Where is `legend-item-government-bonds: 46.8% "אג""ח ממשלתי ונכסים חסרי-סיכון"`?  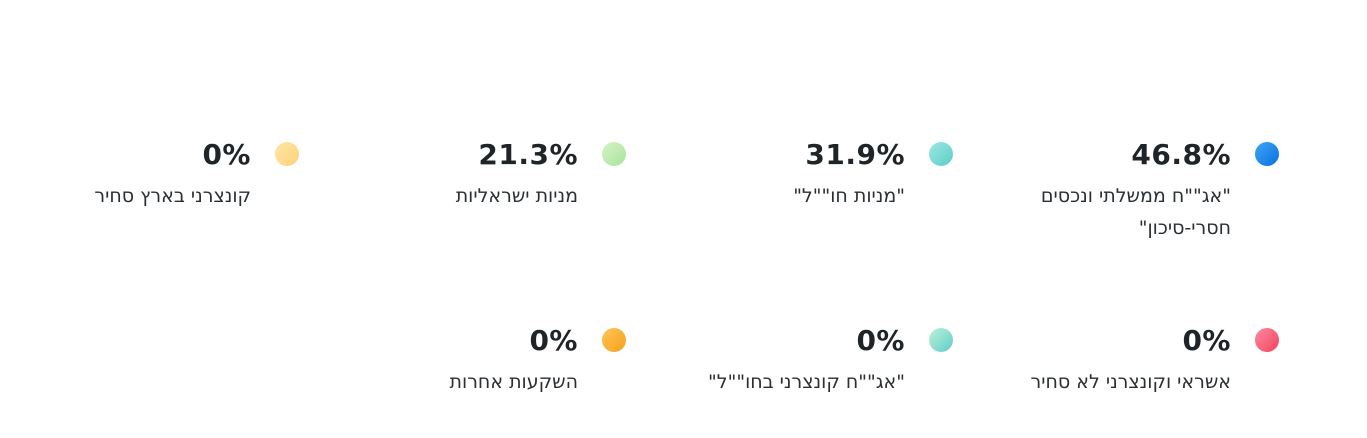 legend-item-government-bonds: 46.8% "אג""ח ממשלתי ונכסים חסרי-סיכון" is located at coordinates (1129, 191).